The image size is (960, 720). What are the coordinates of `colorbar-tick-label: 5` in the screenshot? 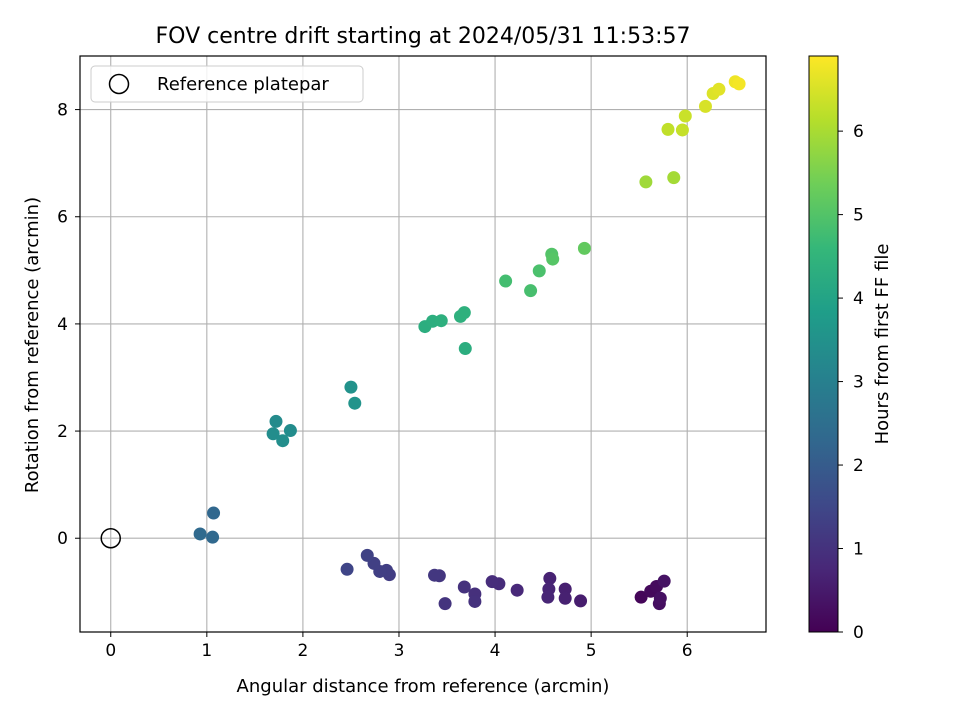 It's located at (858, 216).